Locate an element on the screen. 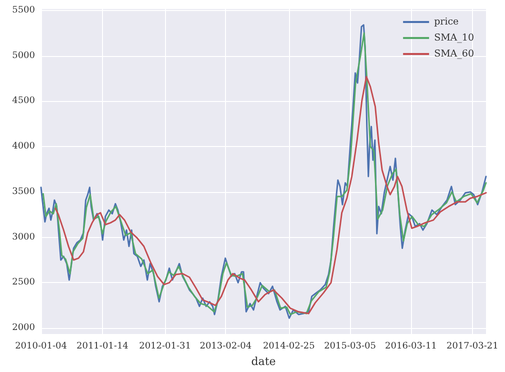 The width and height of the screenshot is (505, 372). y-tick-label: 4000 is located at coordinates (24, 147).